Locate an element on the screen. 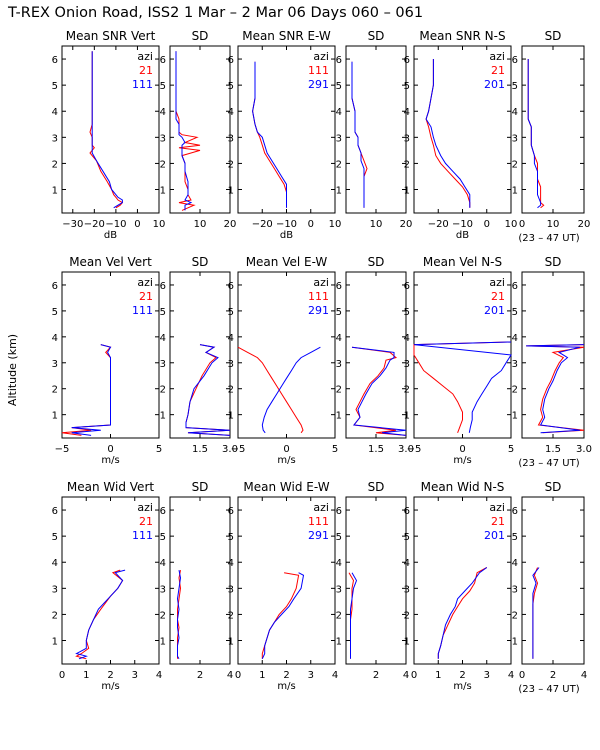 The width and height of the screenshot is (600, 750). panel-2-1: SD 1 2 3 4 5 6 2 4 is located at coordinates (197, 580).